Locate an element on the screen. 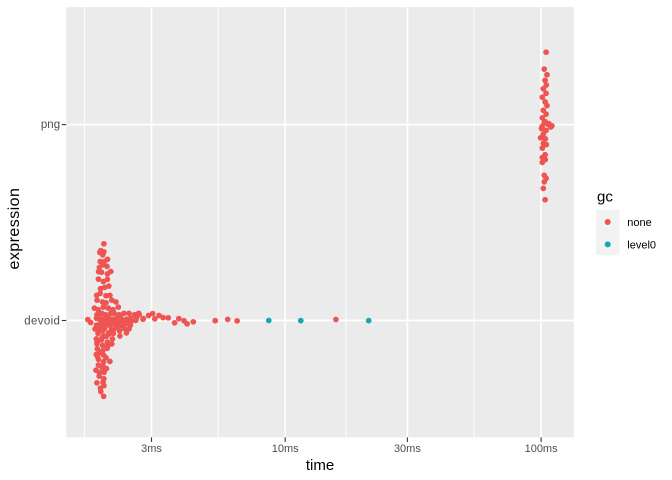 The image size is (672, 480). svg-text: 100ms is located at coordinates (542, 449).